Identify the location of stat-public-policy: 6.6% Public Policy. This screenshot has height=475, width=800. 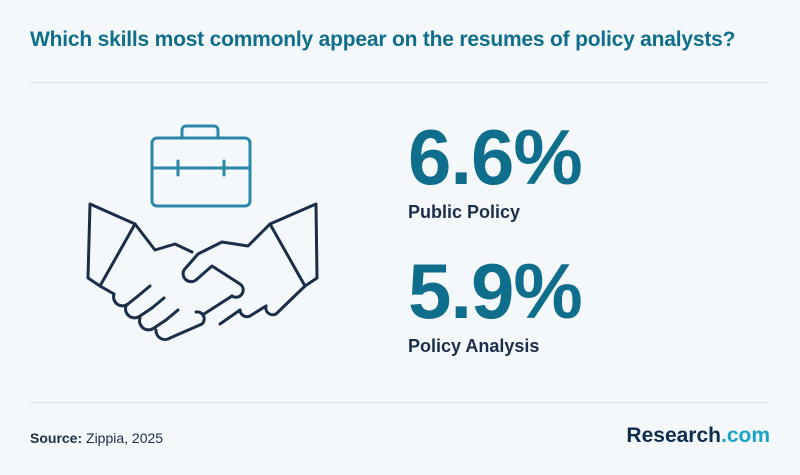
(495, 168).